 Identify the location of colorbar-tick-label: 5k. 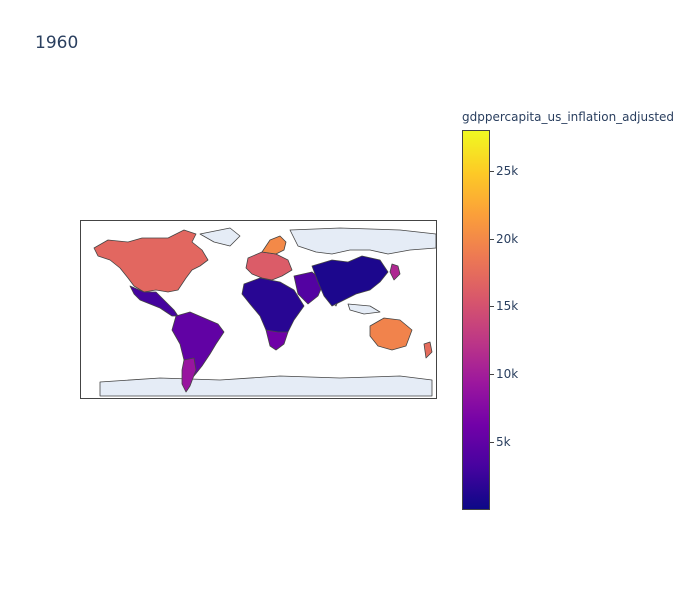
(503, 442).